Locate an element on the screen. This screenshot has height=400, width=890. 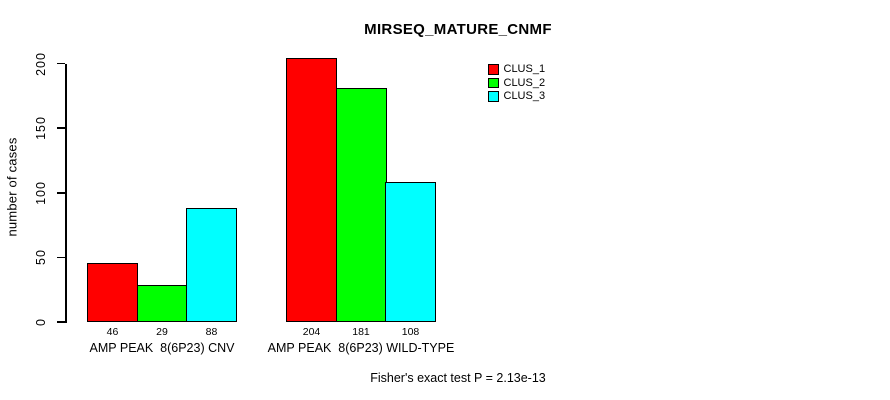
bar-value-label: 46 is located at coordinates (112, 332).